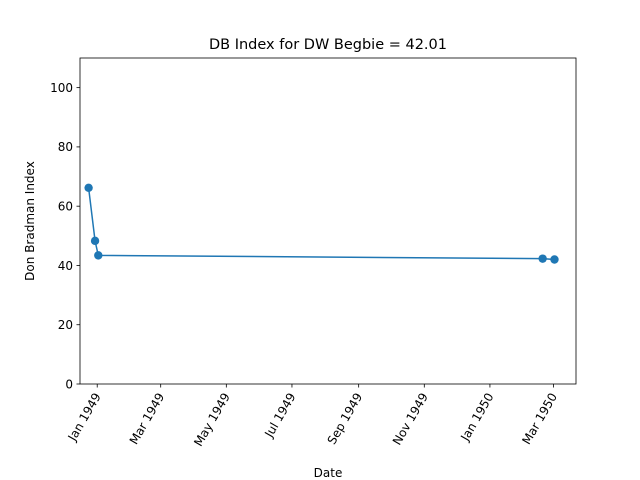  Describe the element at coordinates (69, 384) in the screenshot. I see `y-tick-label: 0` at that location.